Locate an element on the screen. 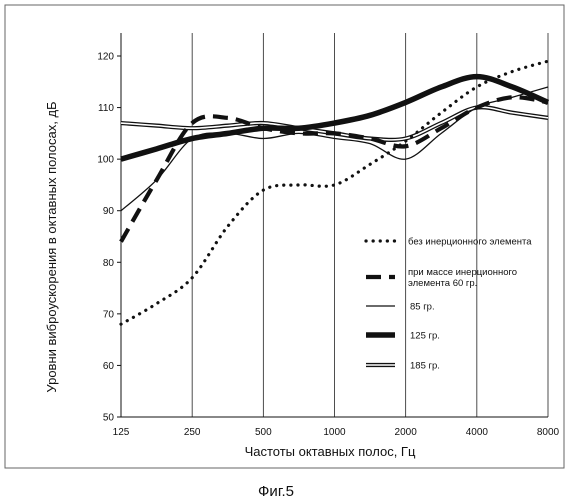 This screenshot has height=500, width=569. legend-label-1: без инерционного элемента is located at coordinates (470, 242).